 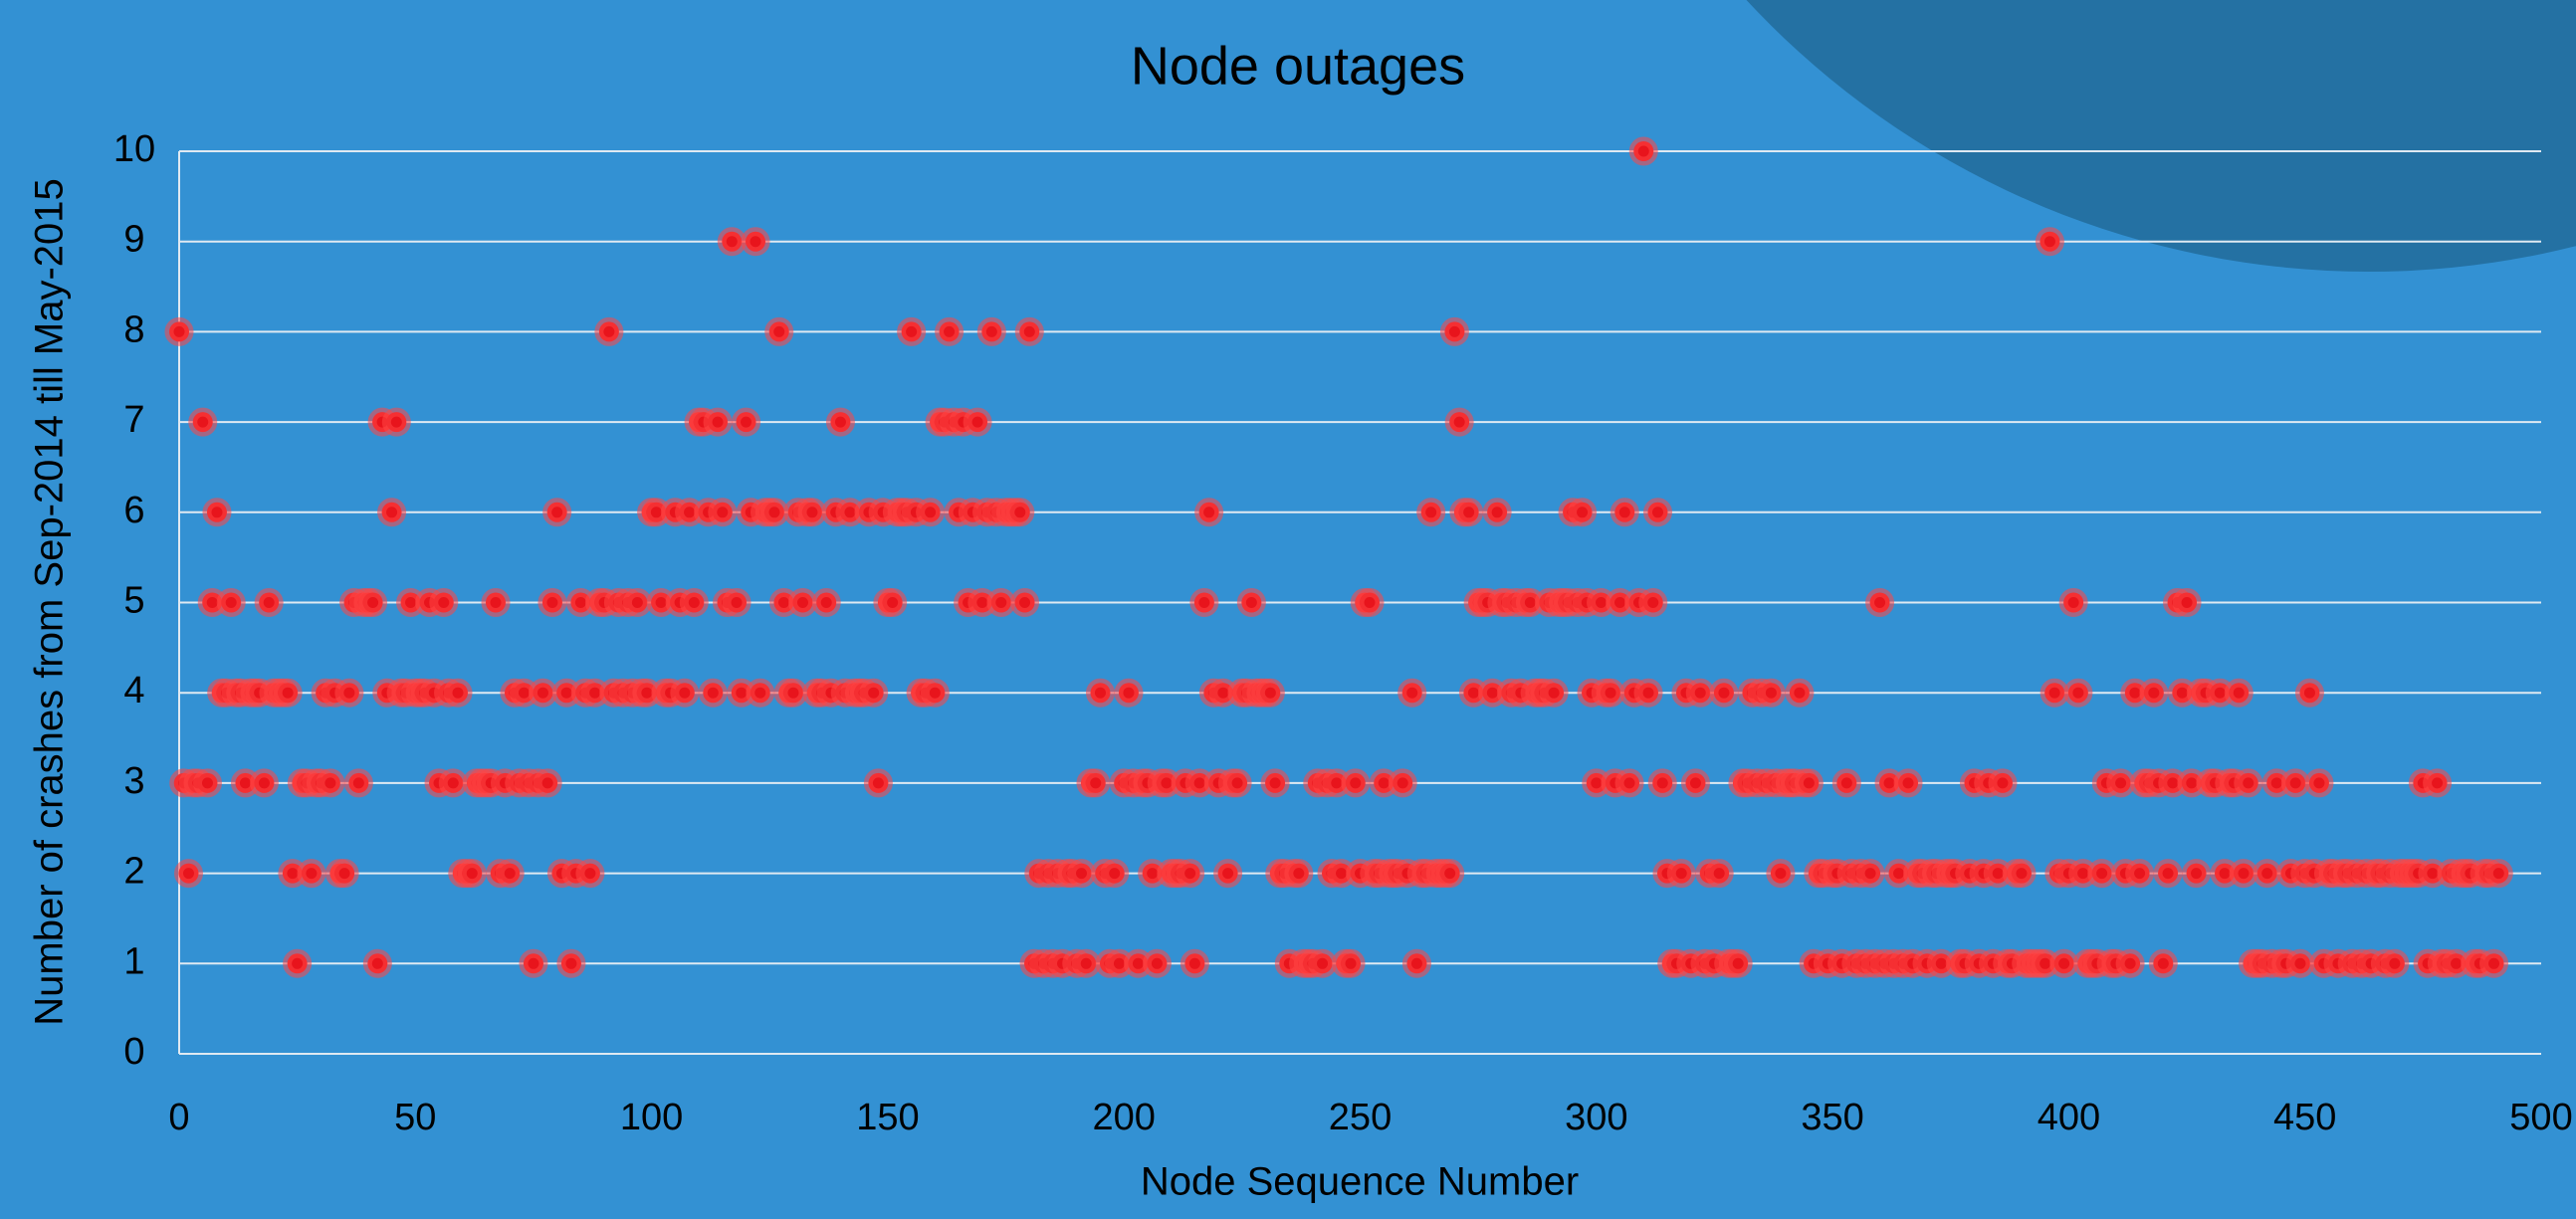 I want to click on y-tick-label: 4, so click(x=133, y=690).